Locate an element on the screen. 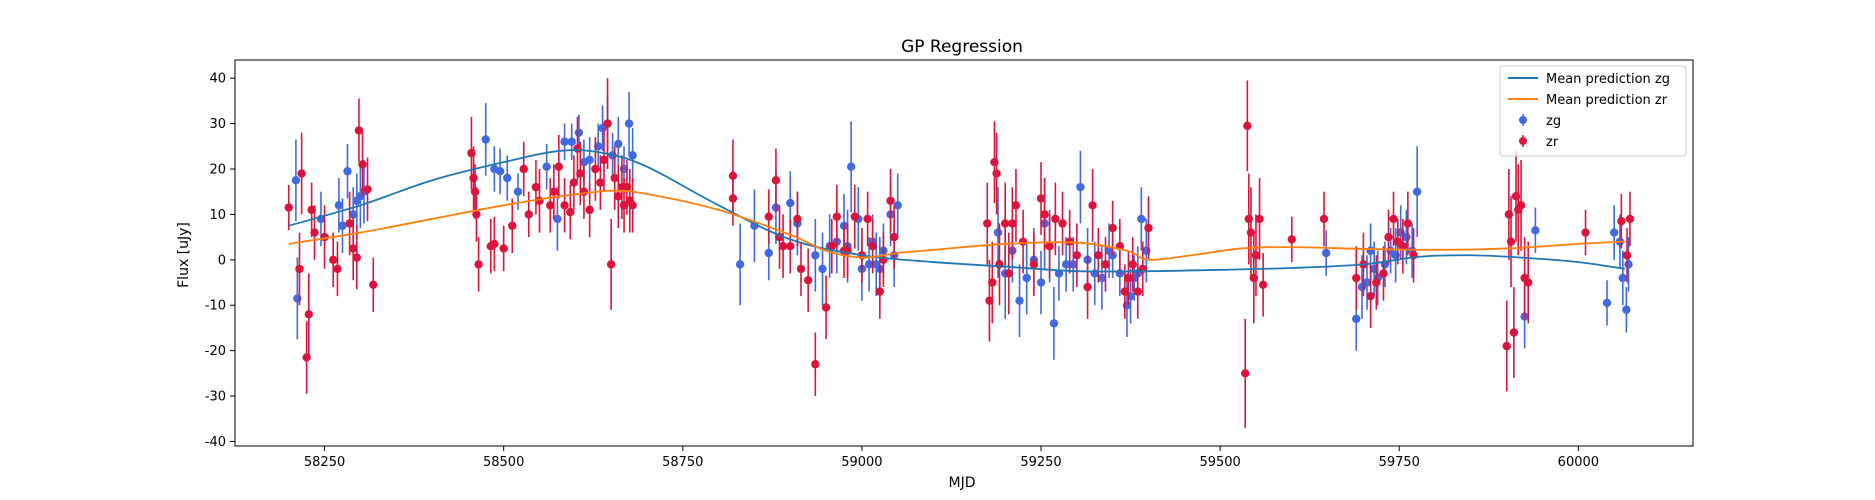 The width and height of the screenshot is (1875, 500). x-tick-label: 60000 is located at coordinates (1578, 462).